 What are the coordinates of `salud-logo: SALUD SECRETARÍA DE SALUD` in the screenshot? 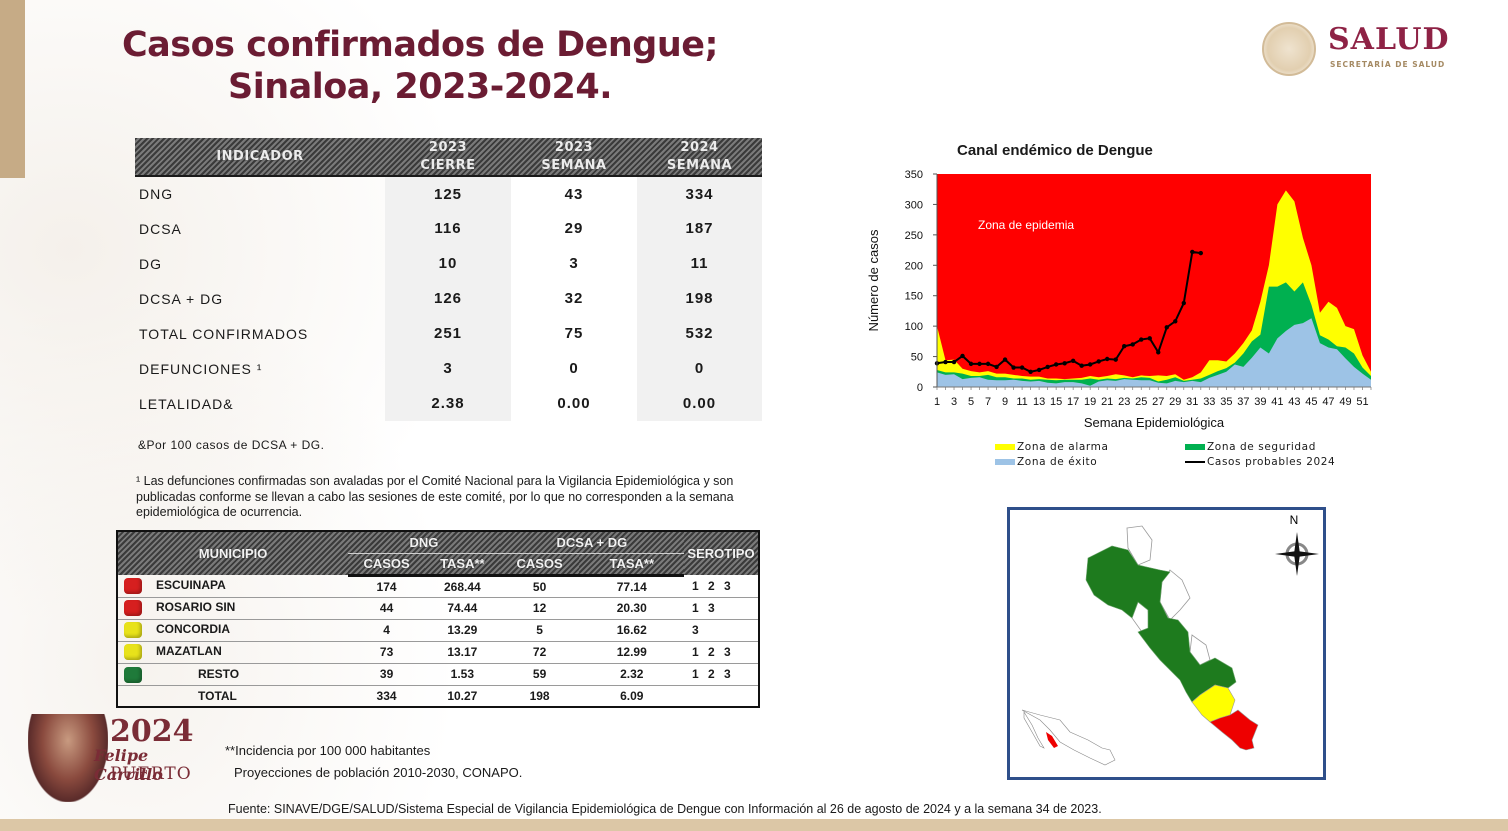 It's located at (1362, 50).